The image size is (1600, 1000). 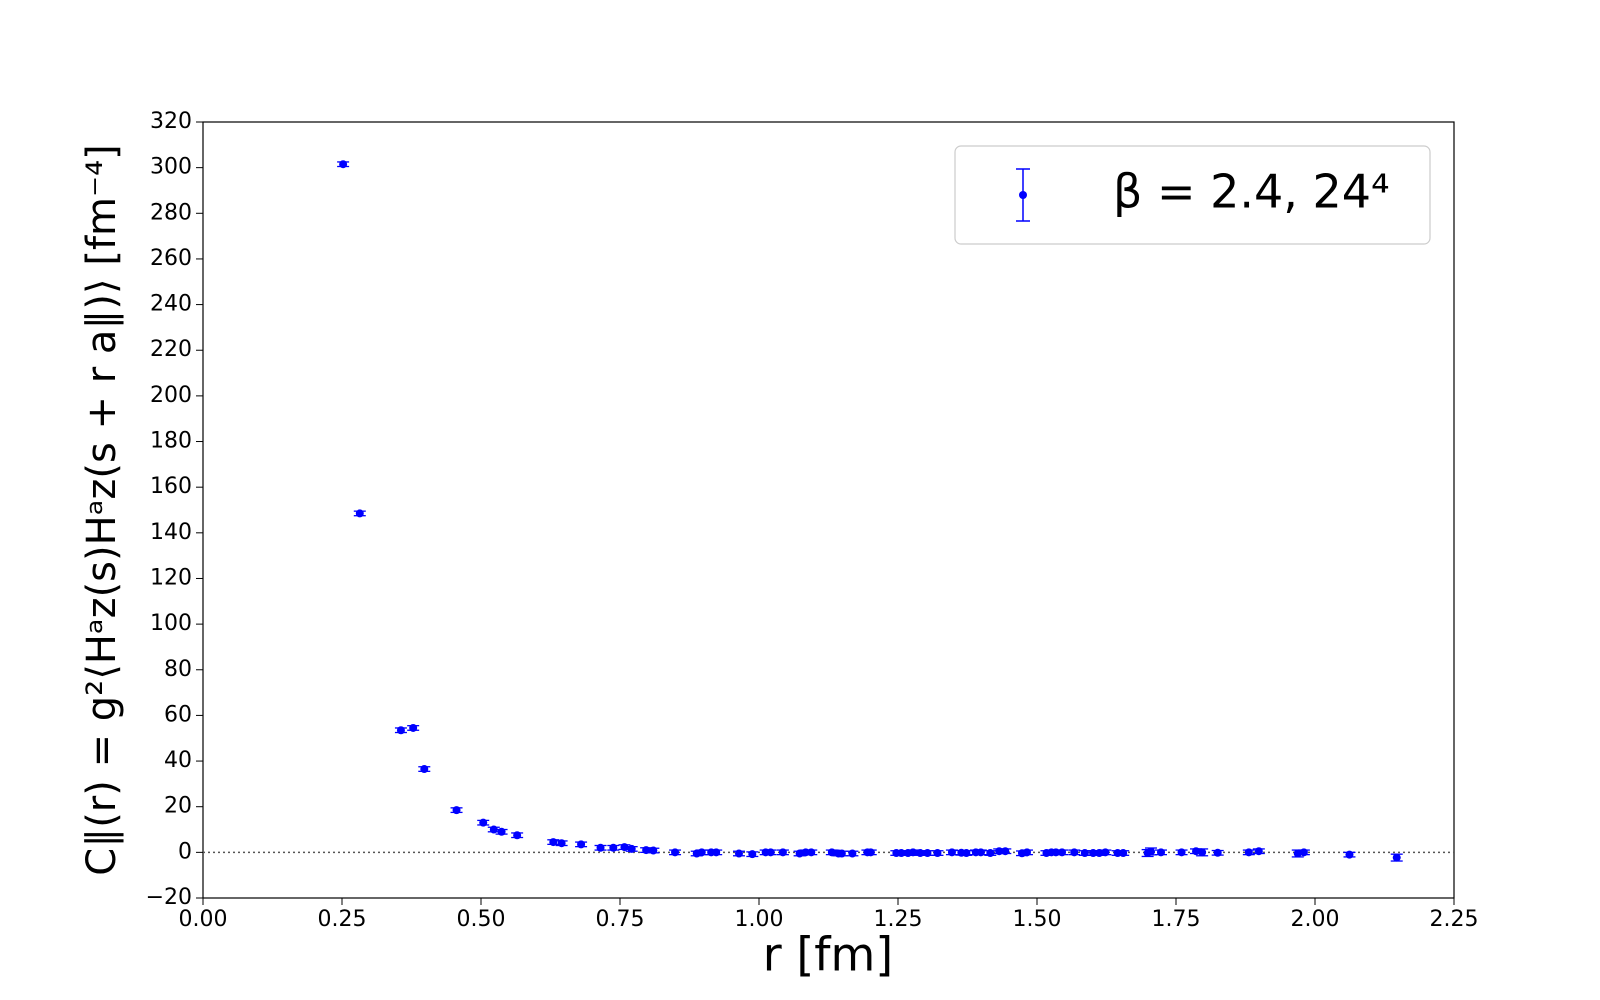 What do you see at coordinates (178, 669) in the screenshot?
I see `y-tick-label: 80` at bounding box center [178, 669].